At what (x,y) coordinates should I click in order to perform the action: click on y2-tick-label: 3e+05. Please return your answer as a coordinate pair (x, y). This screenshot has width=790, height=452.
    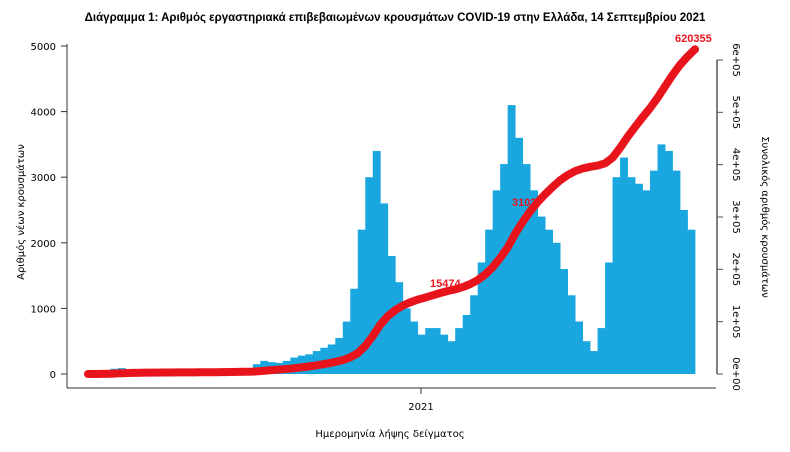
    Looking at the image, I should click on (735, 217).